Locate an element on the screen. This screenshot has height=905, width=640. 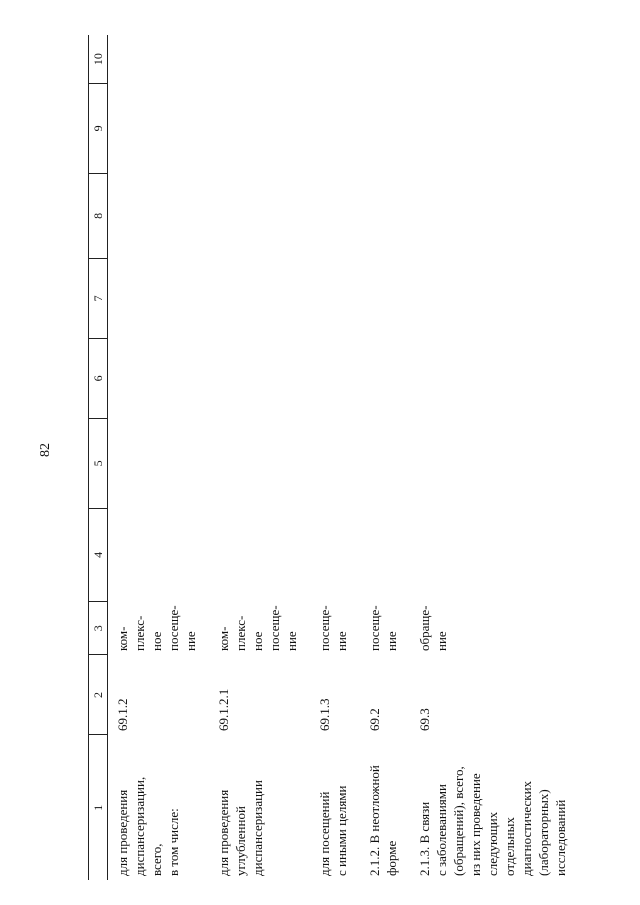
column-header: 3 is located at coordinates (98, 628).